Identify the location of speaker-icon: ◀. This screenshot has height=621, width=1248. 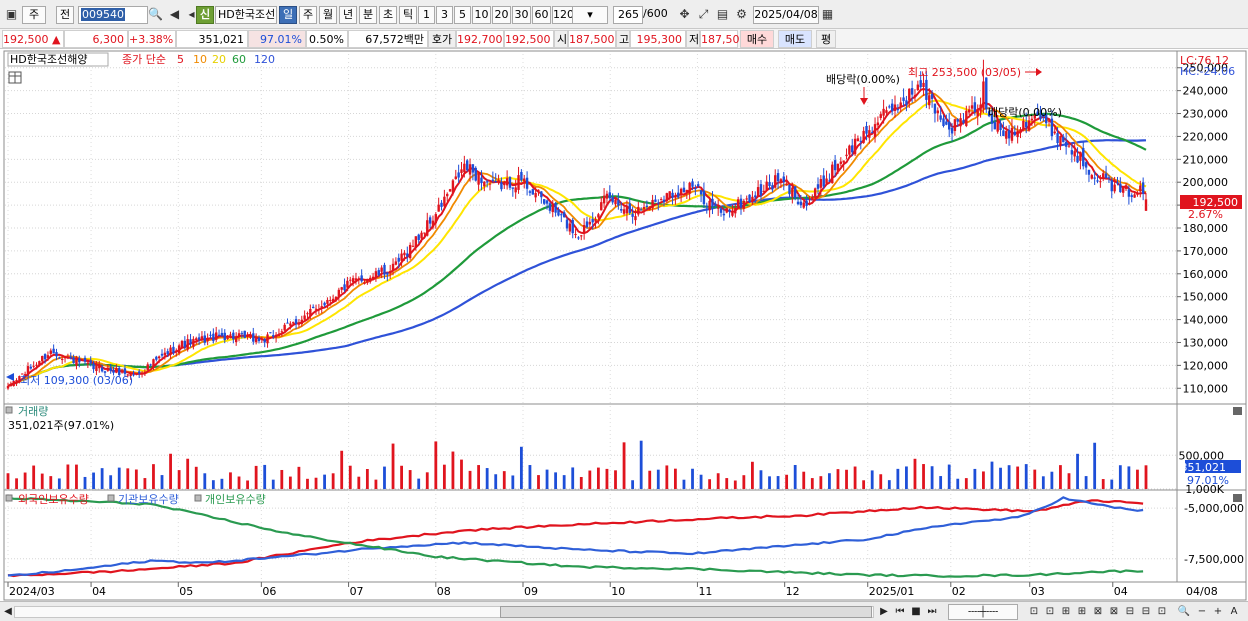
(174, 14).